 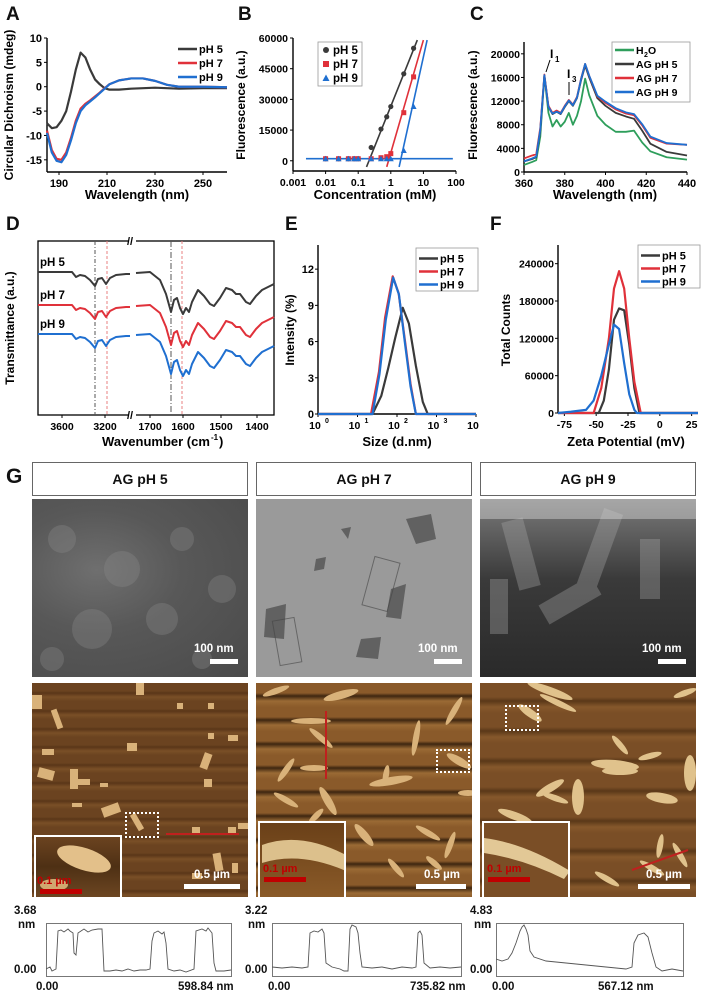 What do you see at coordinates (346, 51) in the screenshot?
I see `svg-text: pH 5` at bounding box center [346, 51].